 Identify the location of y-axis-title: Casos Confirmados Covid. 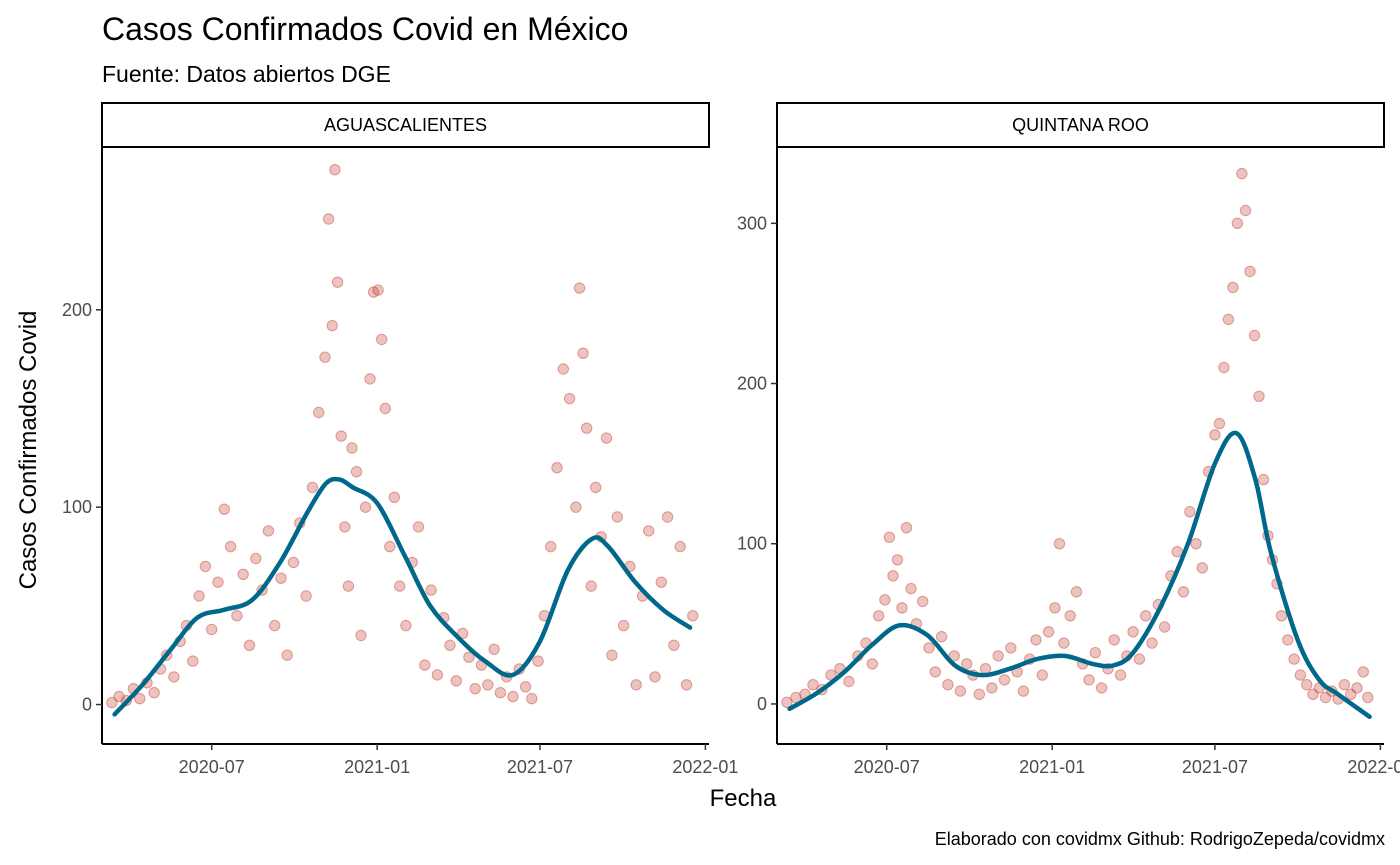
(28, 450).